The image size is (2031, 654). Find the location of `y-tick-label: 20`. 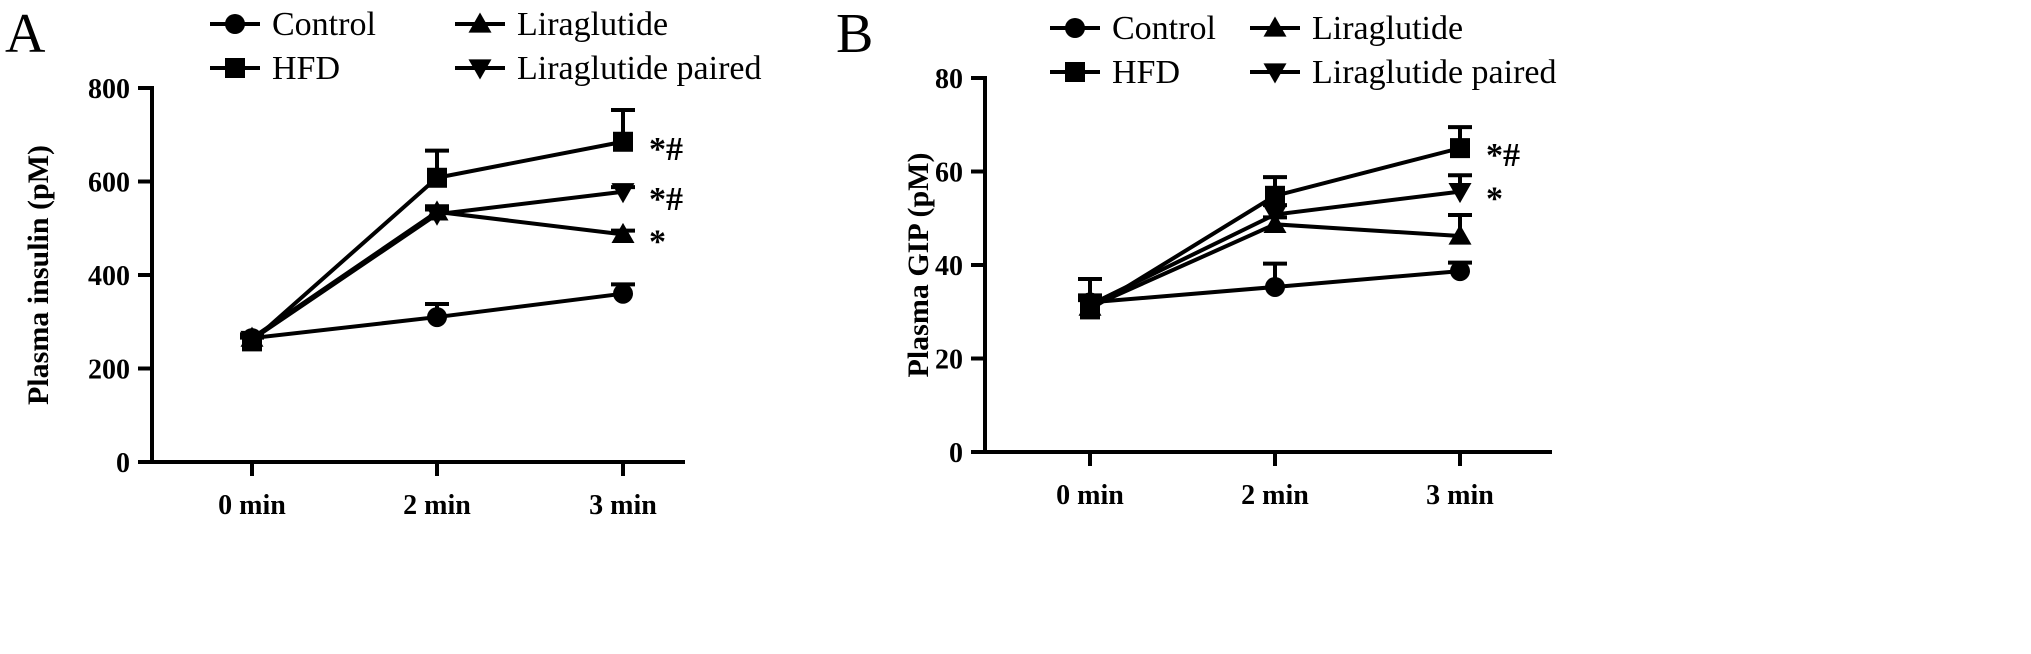

y-tick-label: 20 is located at coordinates (949, 360).